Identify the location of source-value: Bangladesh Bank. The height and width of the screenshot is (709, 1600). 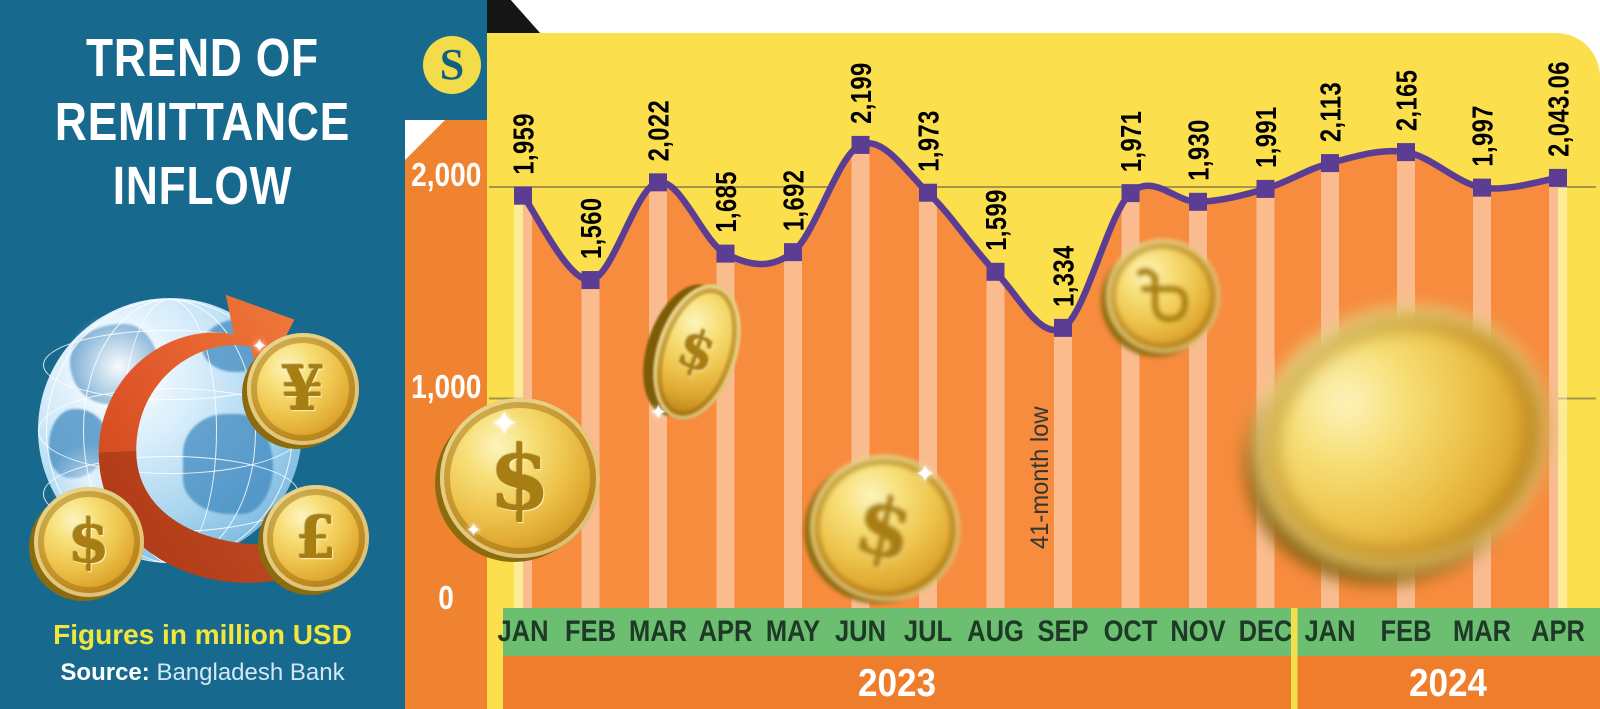
(250, 672).